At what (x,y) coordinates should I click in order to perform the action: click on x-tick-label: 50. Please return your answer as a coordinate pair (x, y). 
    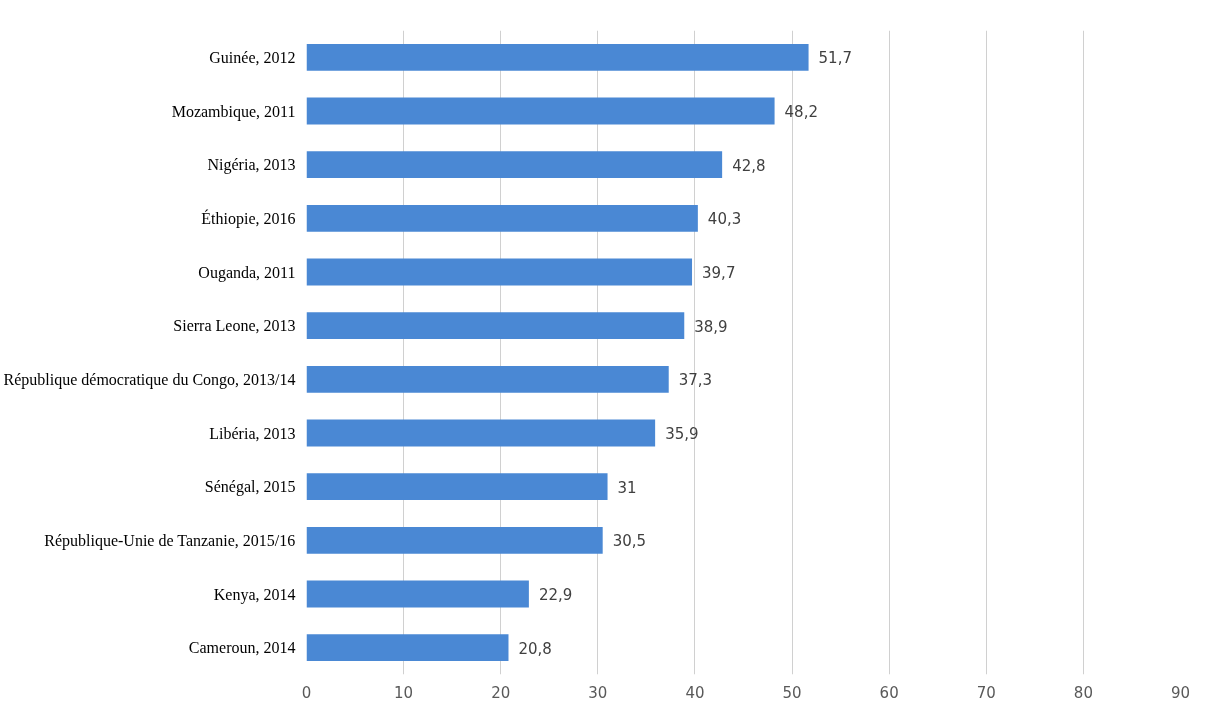
    Looking at the image, I should click on (792, 692).